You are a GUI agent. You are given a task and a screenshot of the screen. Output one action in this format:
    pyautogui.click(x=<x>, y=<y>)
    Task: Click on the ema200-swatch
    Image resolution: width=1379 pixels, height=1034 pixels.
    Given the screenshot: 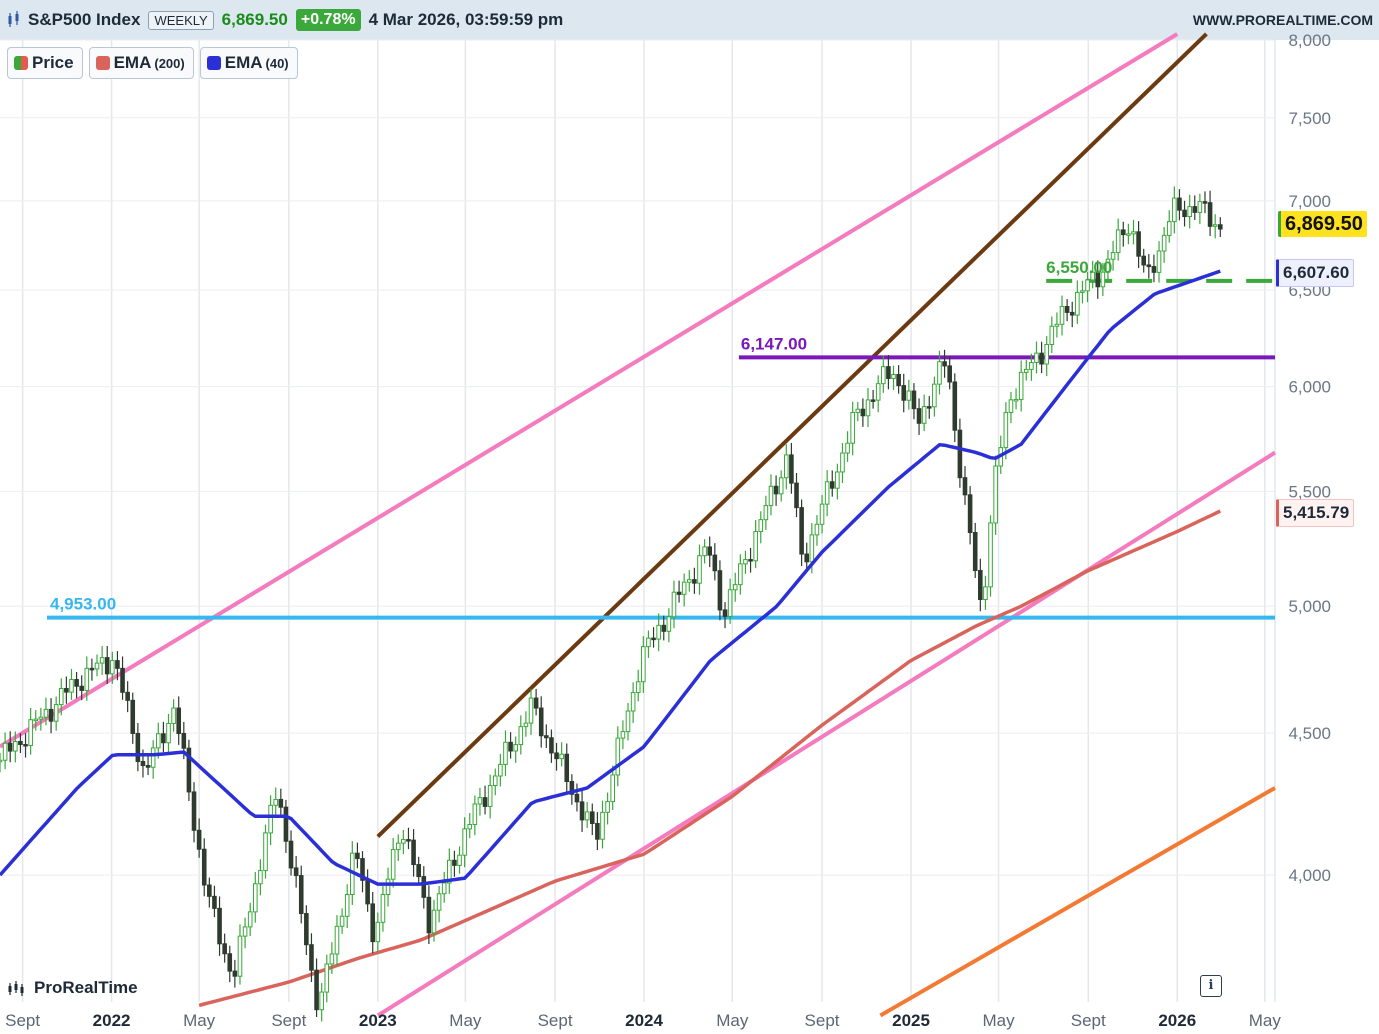 What is the action you would take?
    pyautogui.click(x=102, y=63)
    